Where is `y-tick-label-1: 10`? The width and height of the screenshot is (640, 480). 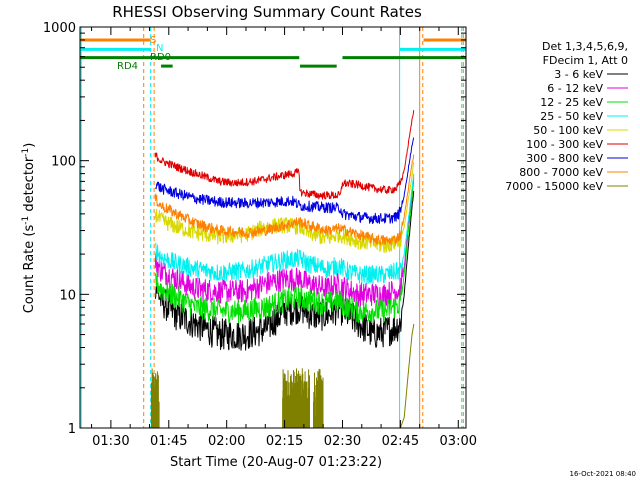
y-tick-label-1: 10 is located at coordinates (67, 295).